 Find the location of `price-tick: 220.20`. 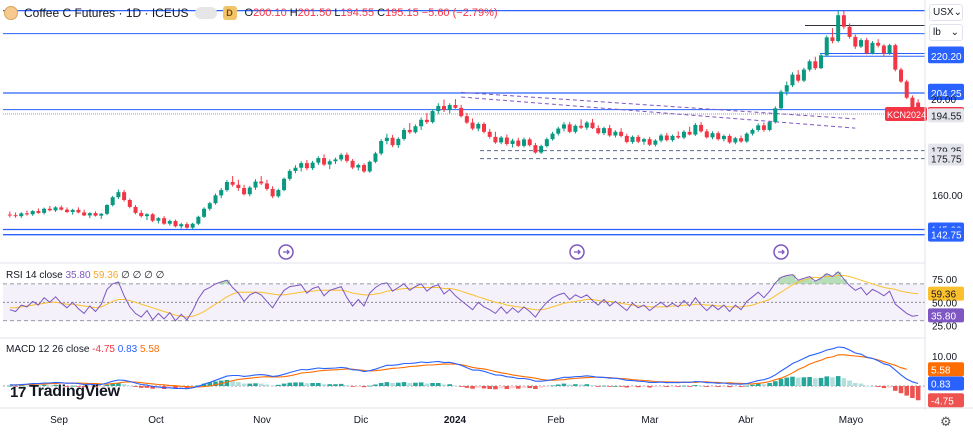

price-tick: 220.20 is located at coordinates (946, 57).